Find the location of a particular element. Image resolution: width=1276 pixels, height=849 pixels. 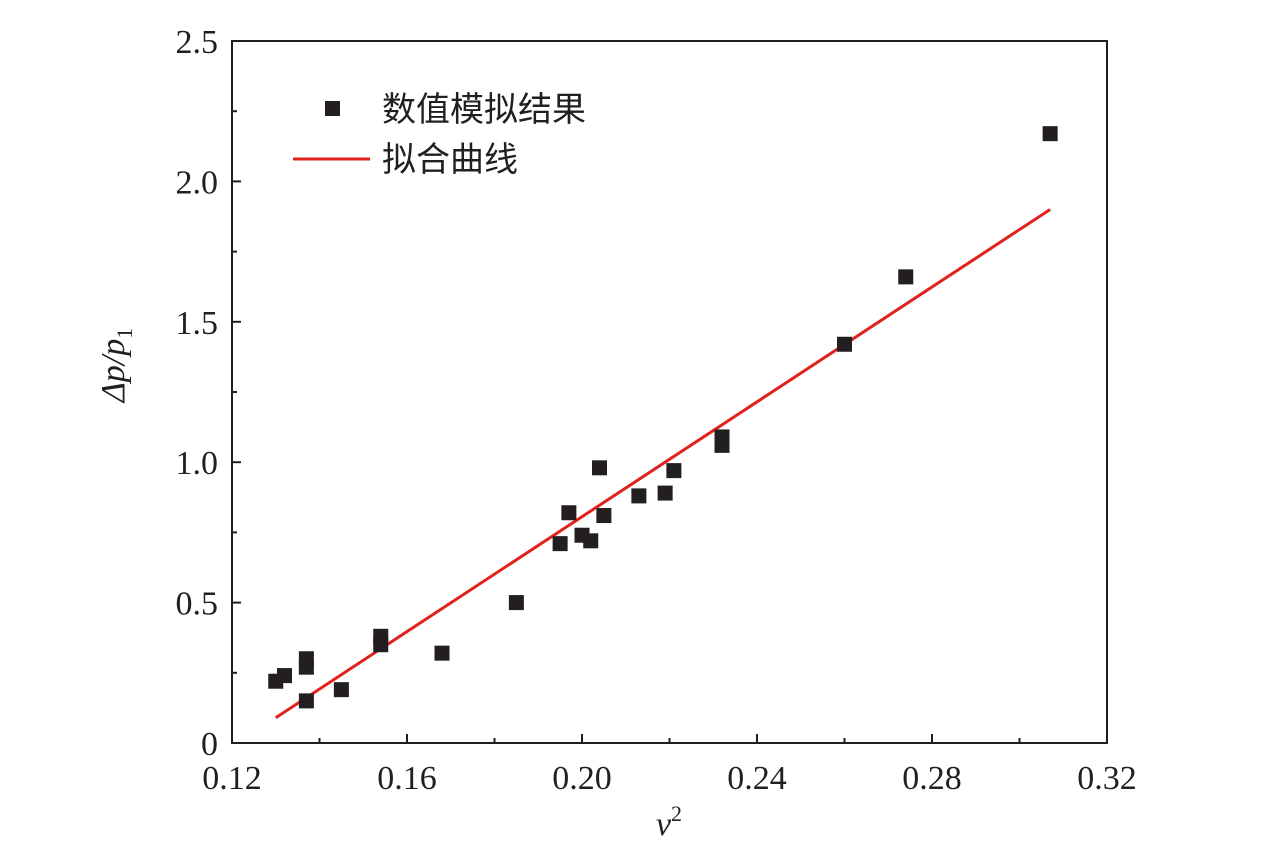

x-tick-label: 0.28 is located at coordinates (932, 778).